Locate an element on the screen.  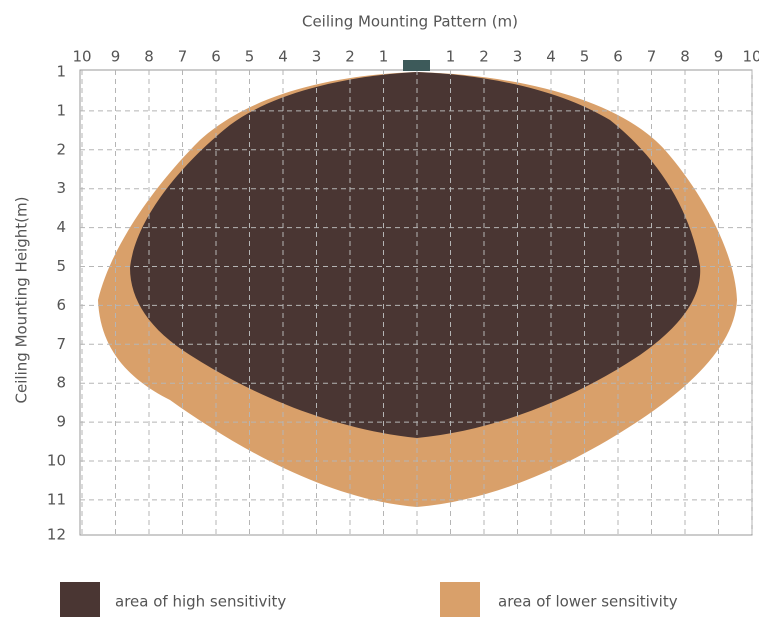
title: Ceiling Mounting Pattern (m) is located at coordinates (410, 22).